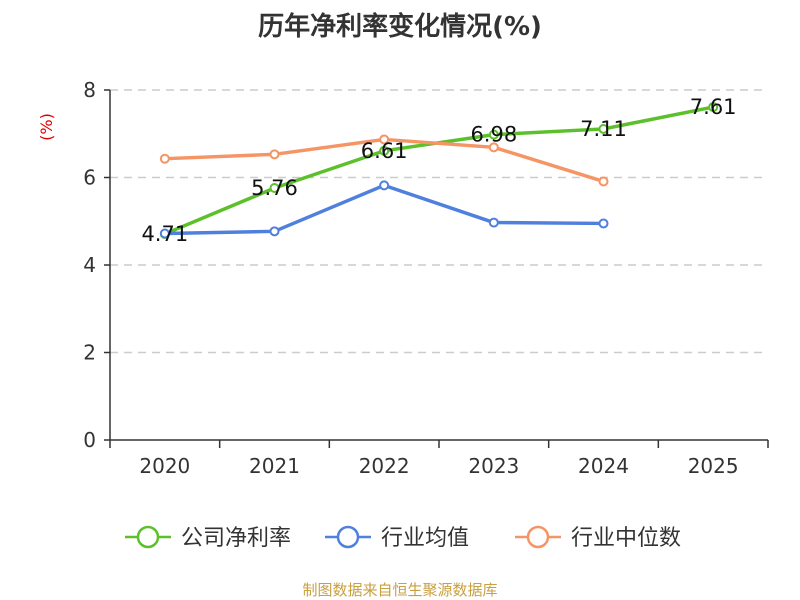 The image size is (800, 600). I want to click on data-label: 7.11, so click(603, 129).